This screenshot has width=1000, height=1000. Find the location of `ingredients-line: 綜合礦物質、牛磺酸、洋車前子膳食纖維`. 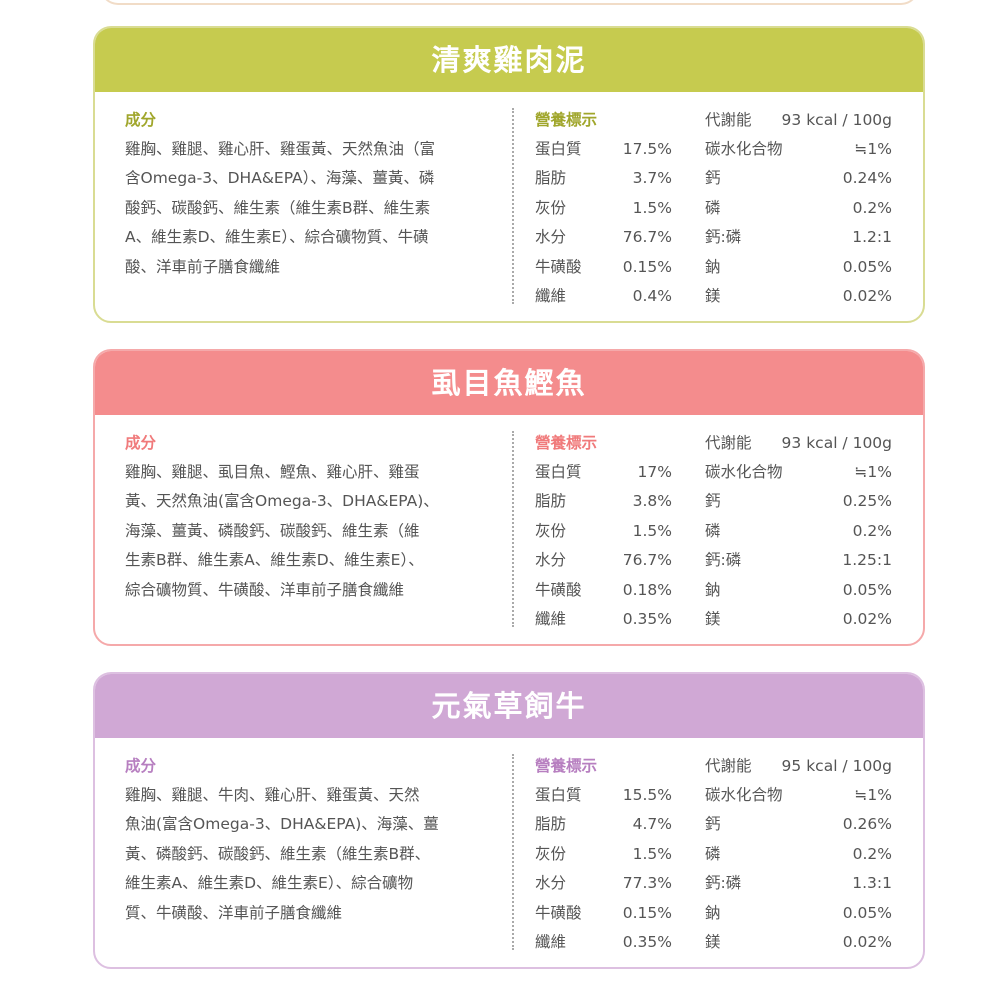

ingredients-line: 綜合礦物質、牛磺酸、洋車前子膳食纖維 is located at coordinates (265, 589).